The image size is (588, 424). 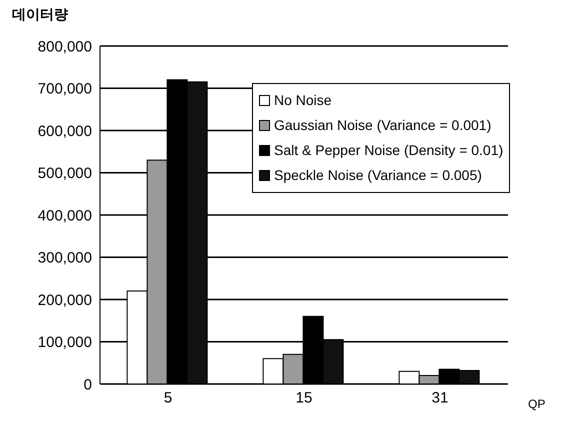 I want to click on x-tick-label: 31, so click(x=440, y=398).